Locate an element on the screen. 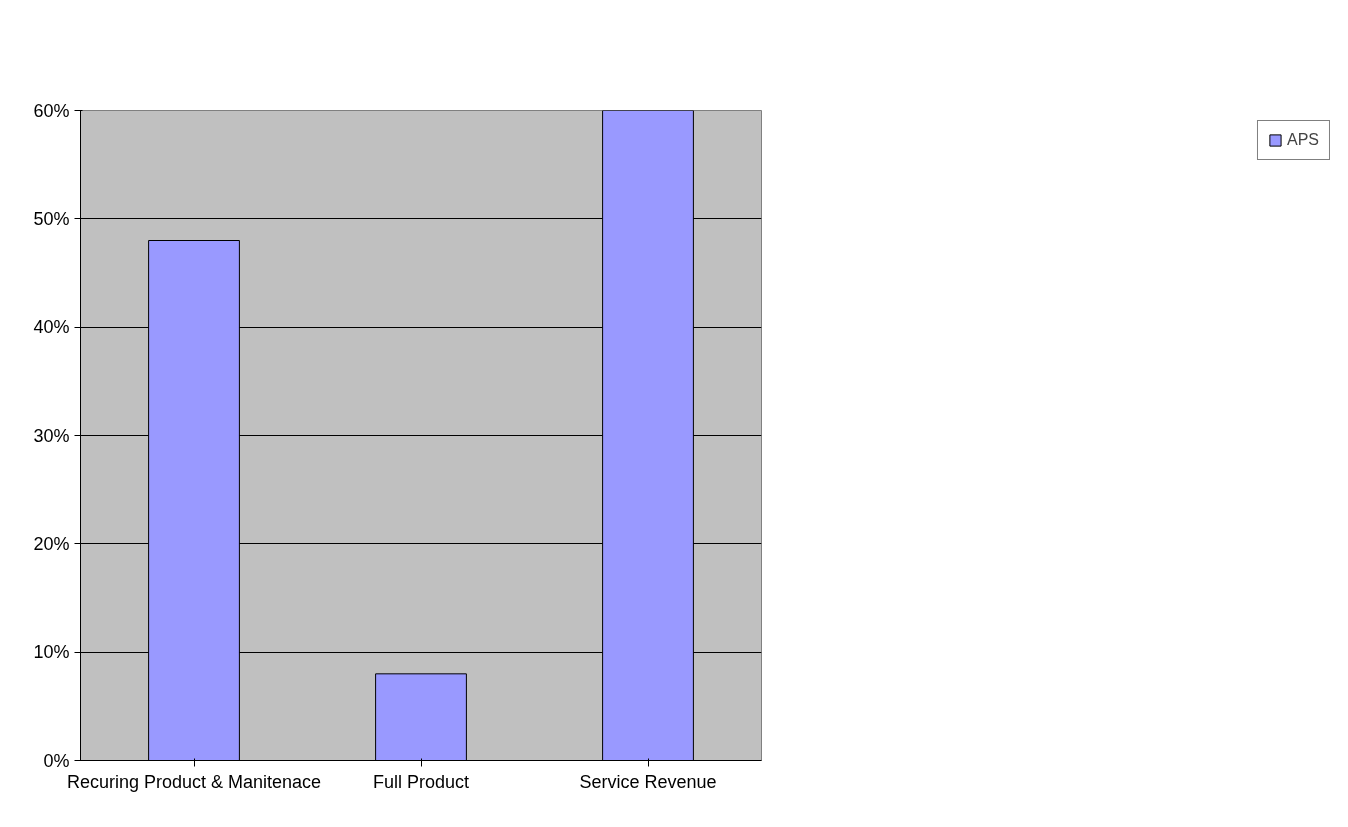 The height and width of the screenshot is (827, 1348). x-tick-label: Full Product is located at coordinates (421, 781).